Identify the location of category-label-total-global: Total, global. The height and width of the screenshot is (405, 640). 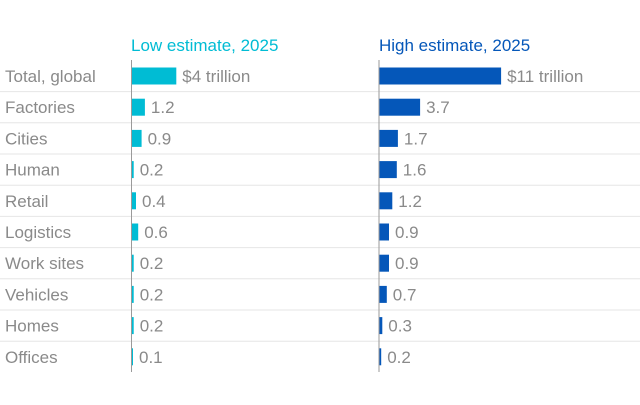
(50, 76).